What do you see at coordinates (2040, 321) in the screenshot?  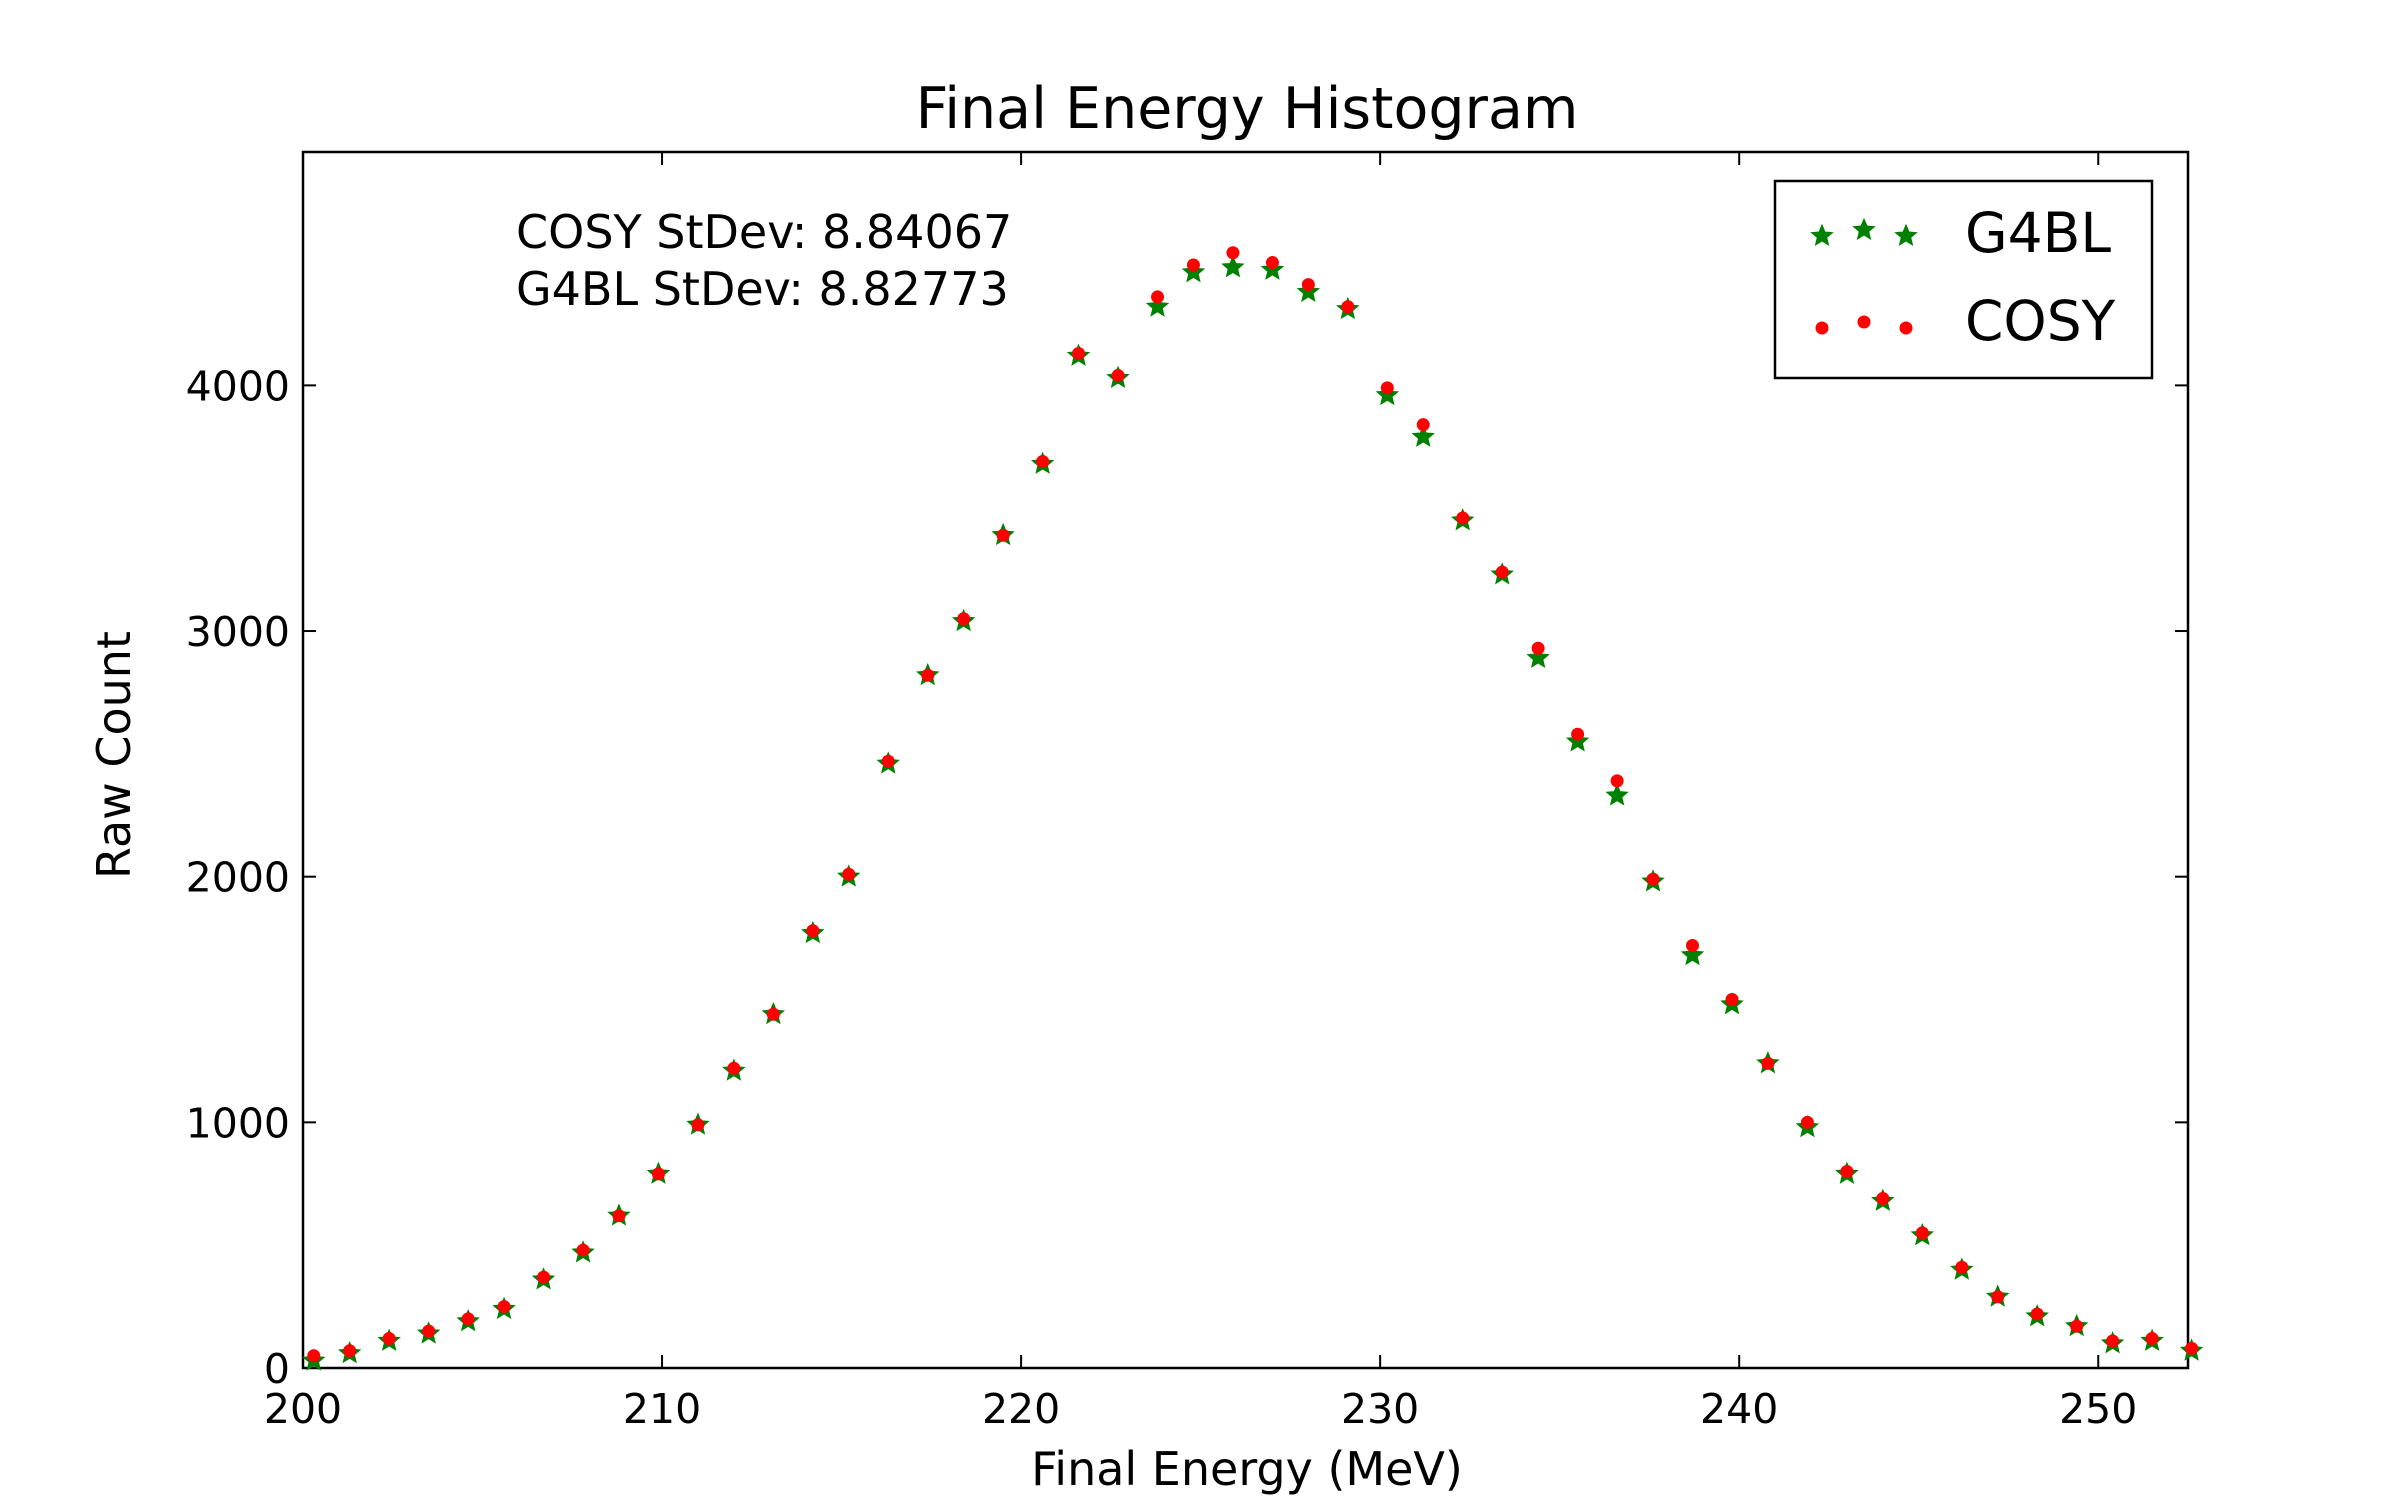 I see `legend-label-cosy: COSY` at bounding box center [2040, 321].